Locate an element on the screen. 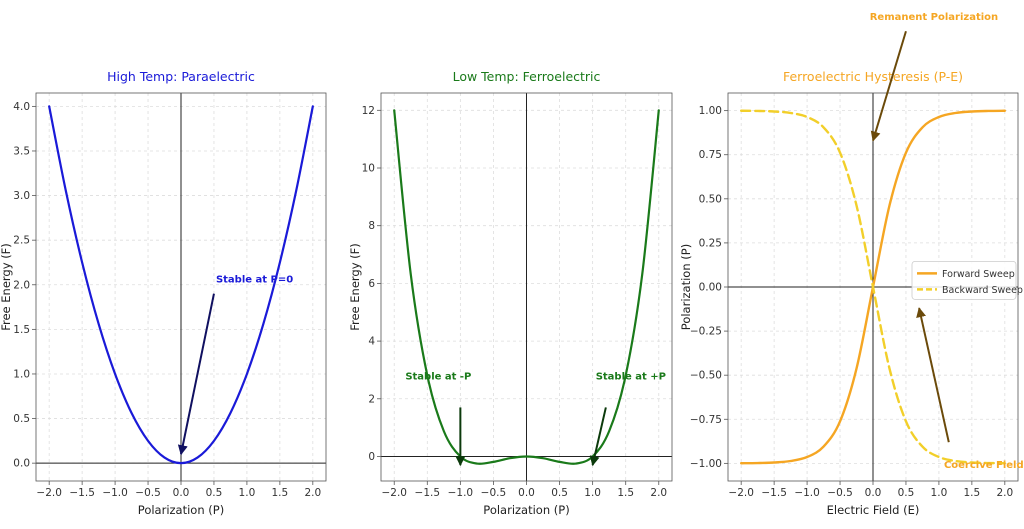 Image resolution: width=1024 pixels, height=529 pixels. legend-label-0: Forward Sweep is located at coordinates (978, 274).